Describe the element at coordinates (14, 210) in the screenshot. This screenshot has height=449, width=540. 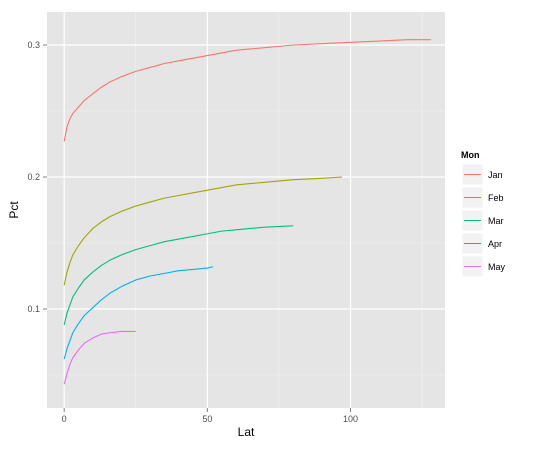
I see `y-axis-title: Pct` at that location.